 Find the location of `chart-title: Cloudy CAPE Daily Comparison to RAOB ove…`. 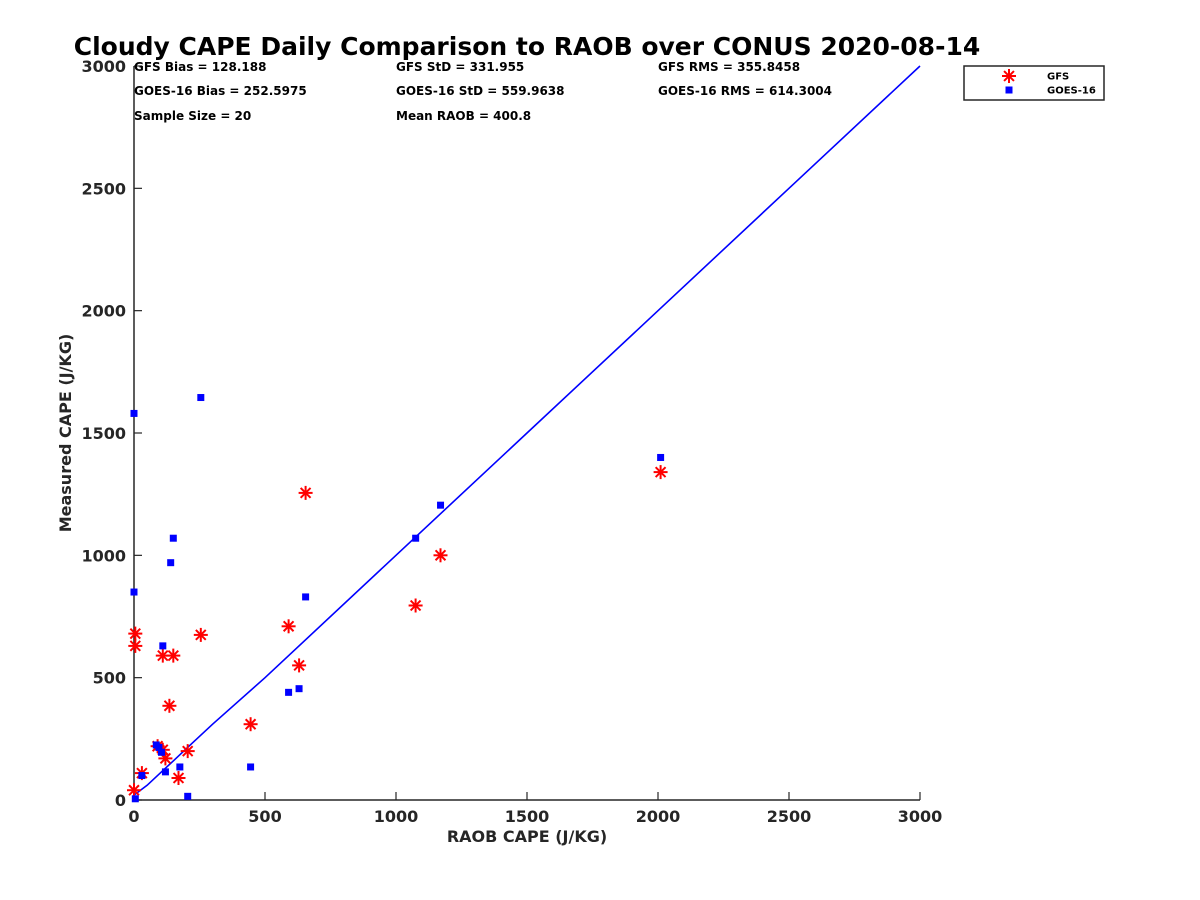

chart-title: Cloudy CAPE Daily Comparison to RAOB ove… is located at coordinates (527, 46).